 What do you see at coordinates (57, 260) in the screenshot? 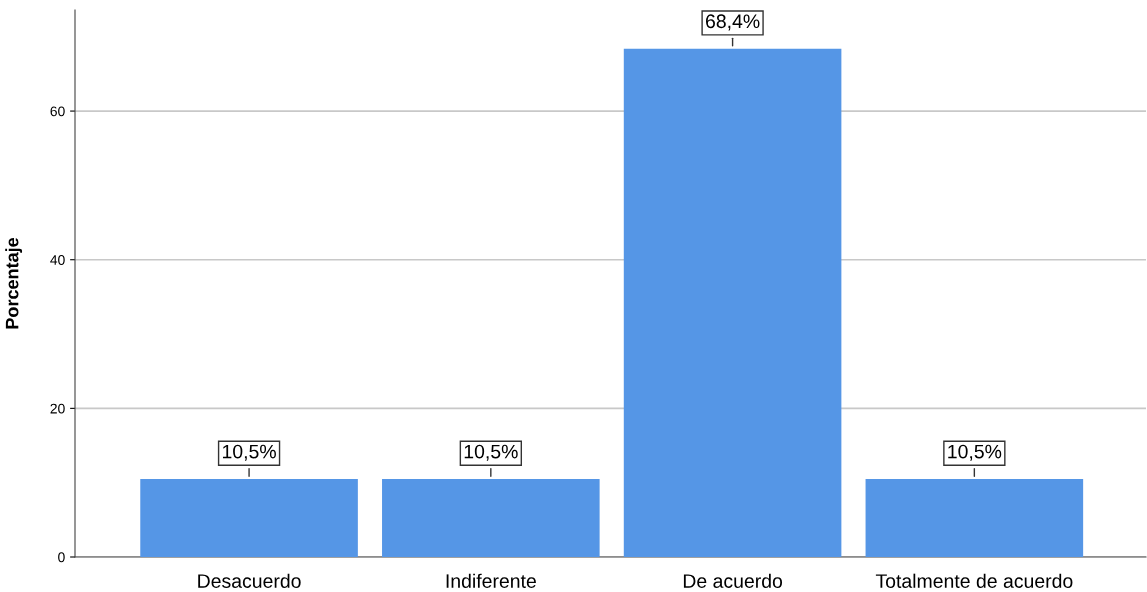
I see `y-tick-label: 40` at bounding box center [57, 260].